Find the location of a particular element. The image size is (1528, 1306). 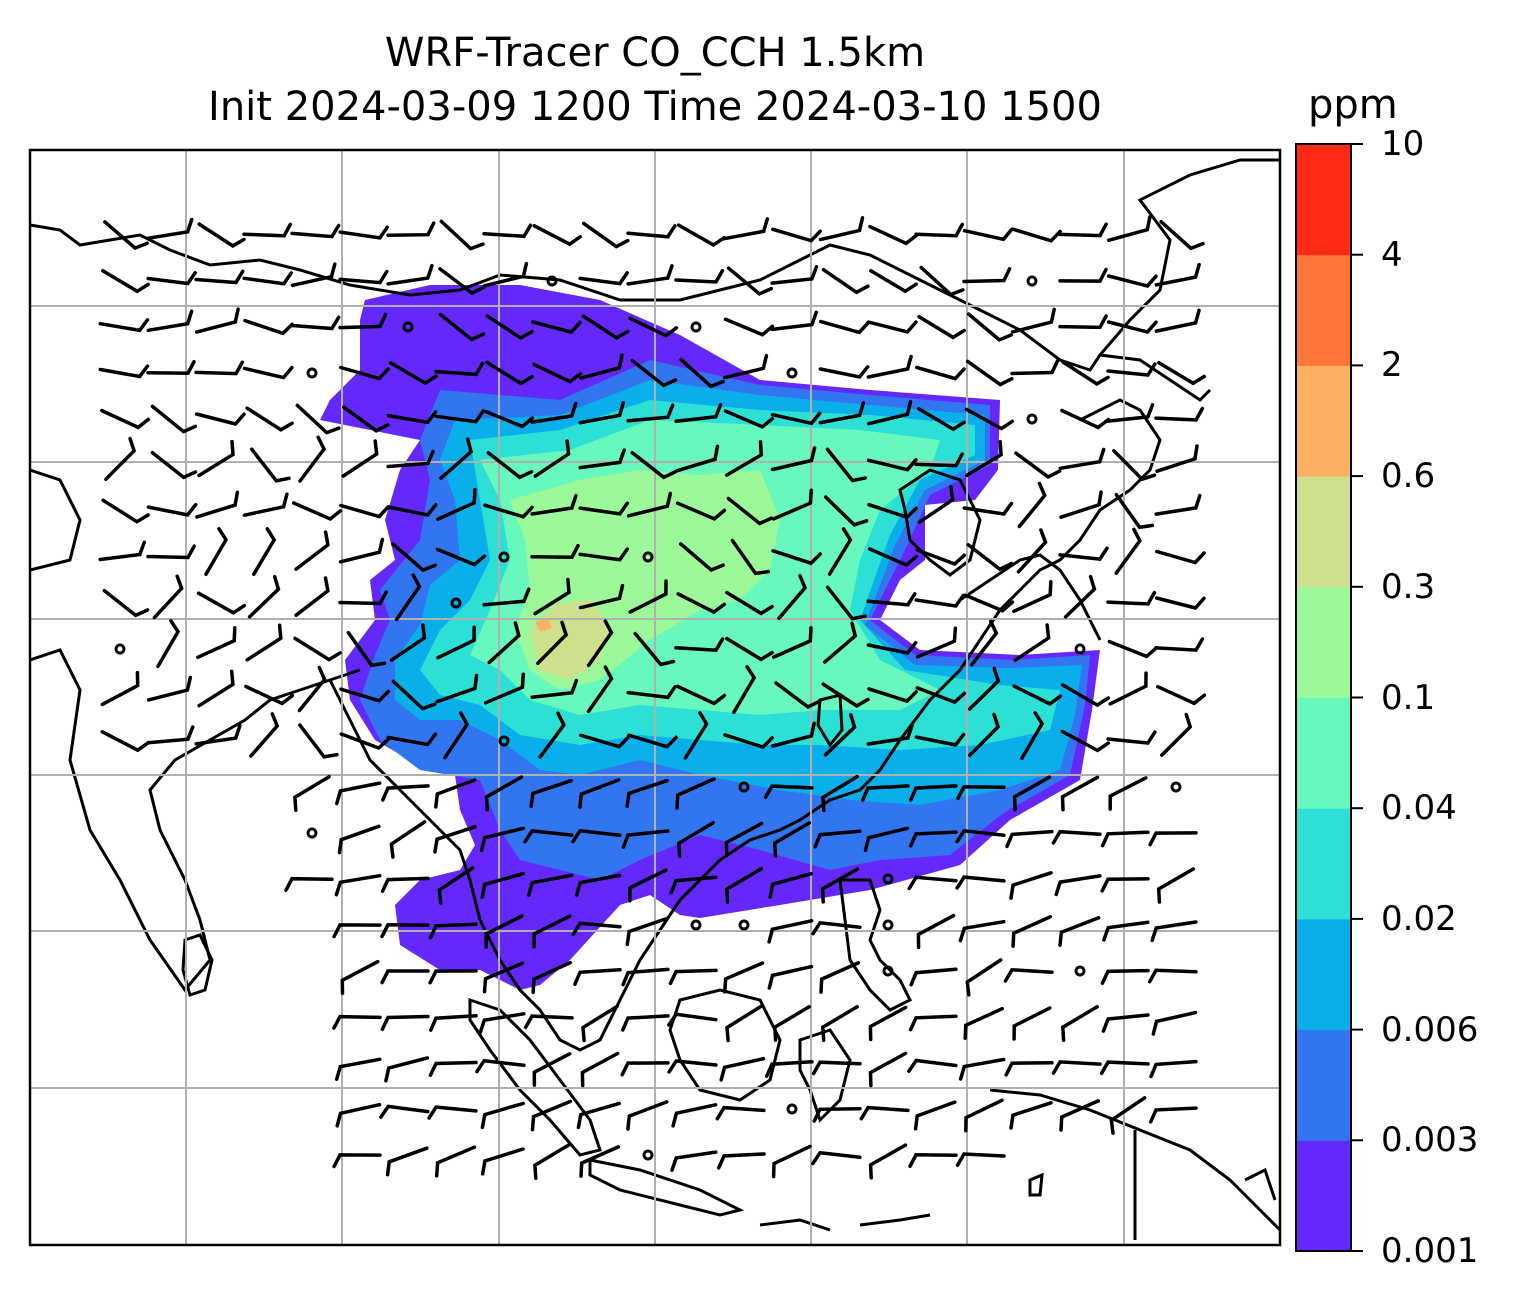

colorbar-tick-label: 0.6 is located at coordinates (1408, 476).